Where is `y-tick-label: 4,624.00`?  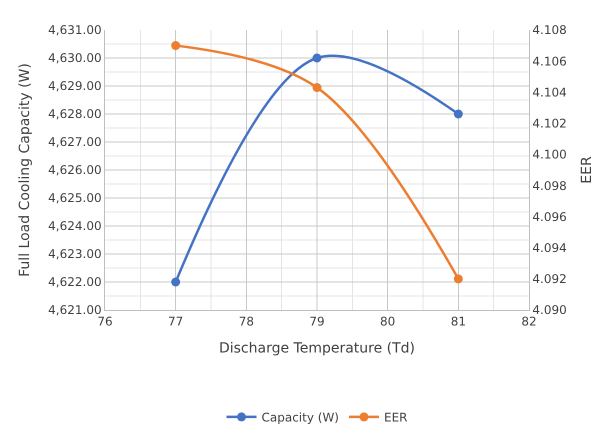
y-tick-label: 4,624.00 is located at coordinates (75, 226).